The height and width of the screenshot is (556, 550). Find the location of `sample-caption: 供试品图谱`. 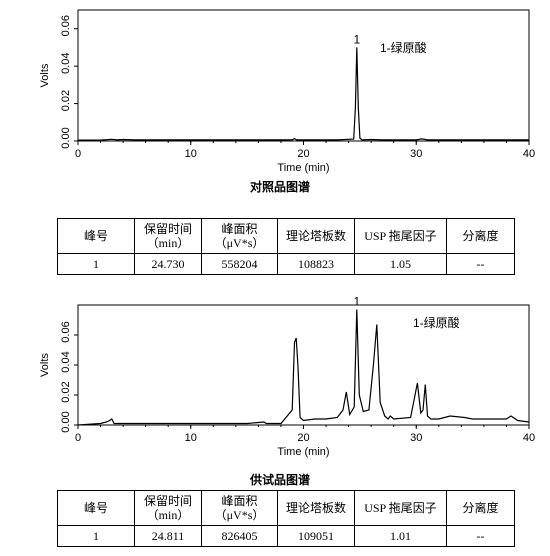

sample-caption: 供试品图谱 is located at coordinates (279, 480).